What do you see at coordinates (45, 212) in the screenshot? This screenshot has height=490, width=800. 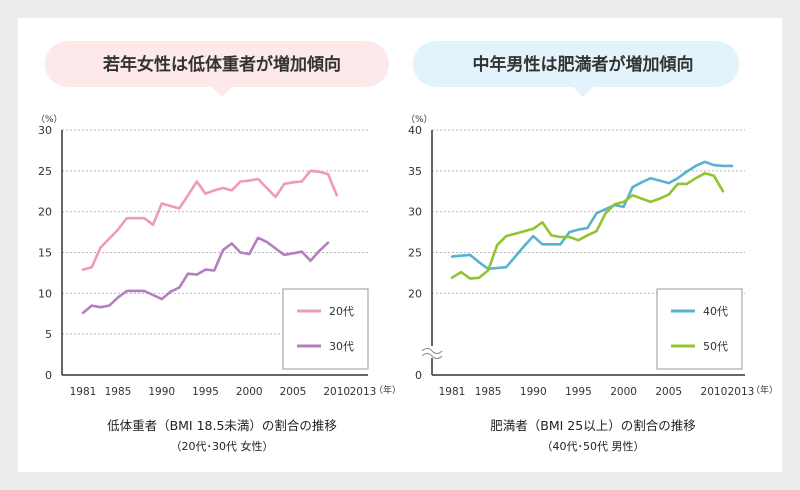 I see `left-y-tick-label: 20` at bounding box center [45, 212].